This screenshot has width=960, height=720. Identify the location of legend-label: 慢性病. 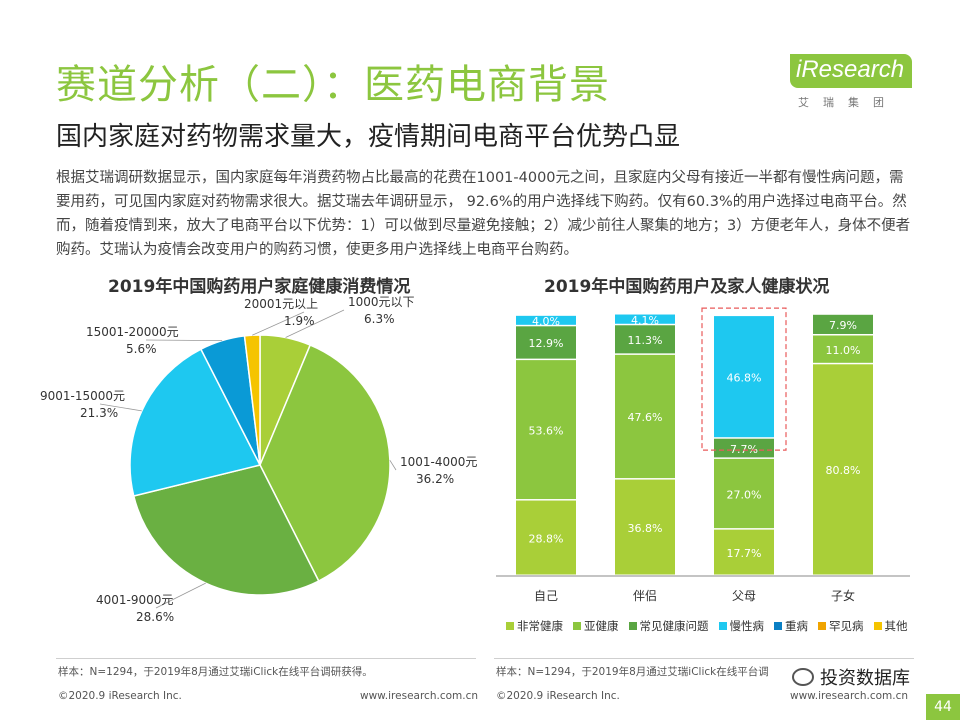
(747, 626).